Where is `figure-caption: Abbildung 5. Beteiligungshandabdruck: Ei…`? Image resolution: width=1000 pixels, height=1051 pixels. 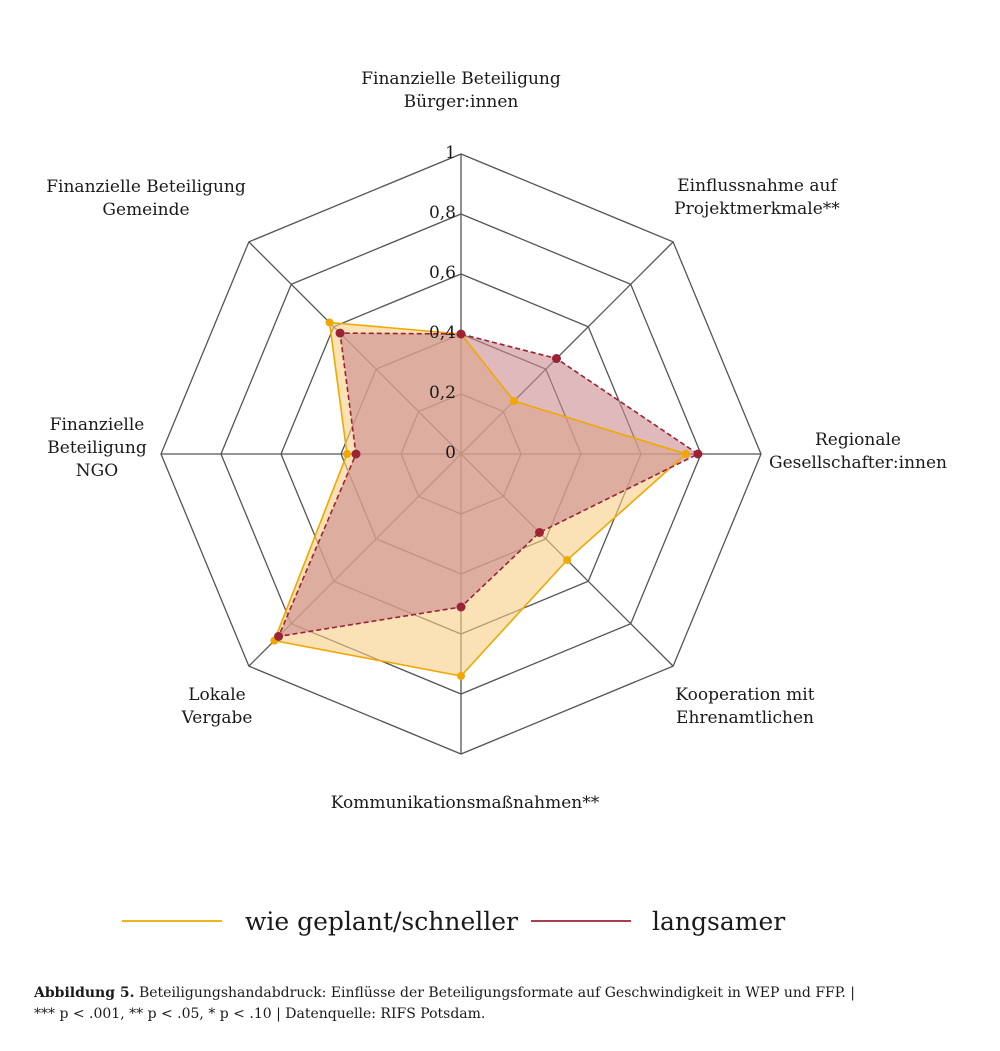
figure-caption: Abbildung 5. Beteiligungshandabdruck: Ei… is located at coordinates (504, 1004).